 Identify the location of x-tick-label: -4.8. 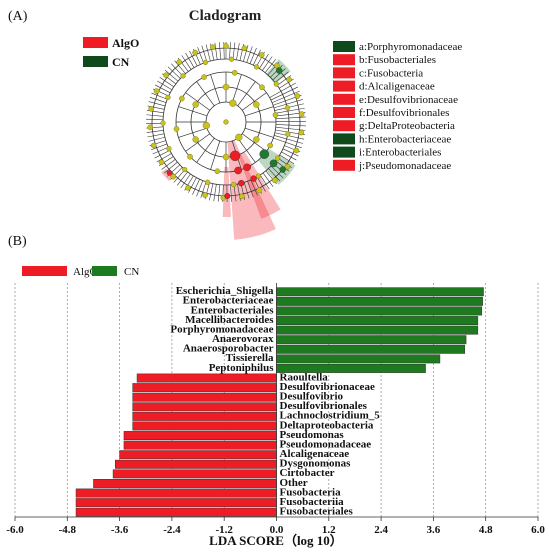
(68, 530).